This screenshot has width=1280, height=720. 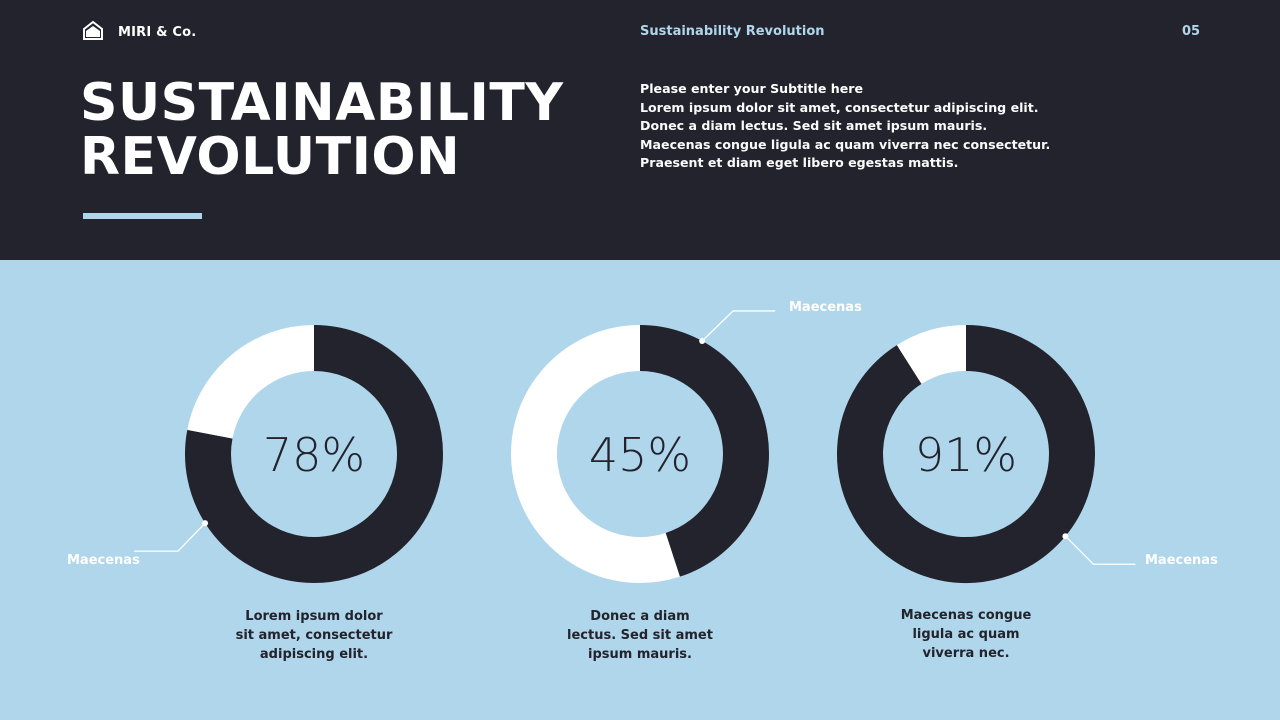 What do you see at coordinates (270, 157) in the screenshot?
I see `title-line: REVOLUTION` at bounding box center [270, 157].